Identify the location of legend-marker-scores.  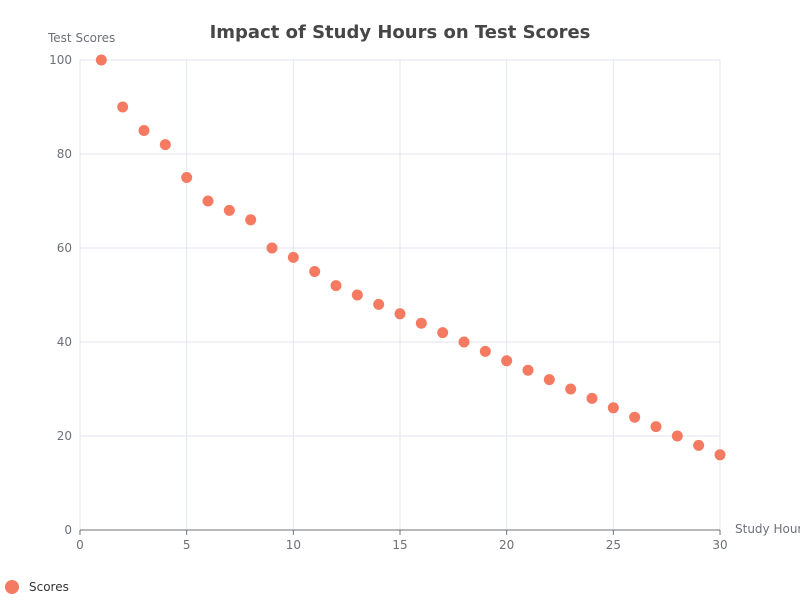
(12, 587).